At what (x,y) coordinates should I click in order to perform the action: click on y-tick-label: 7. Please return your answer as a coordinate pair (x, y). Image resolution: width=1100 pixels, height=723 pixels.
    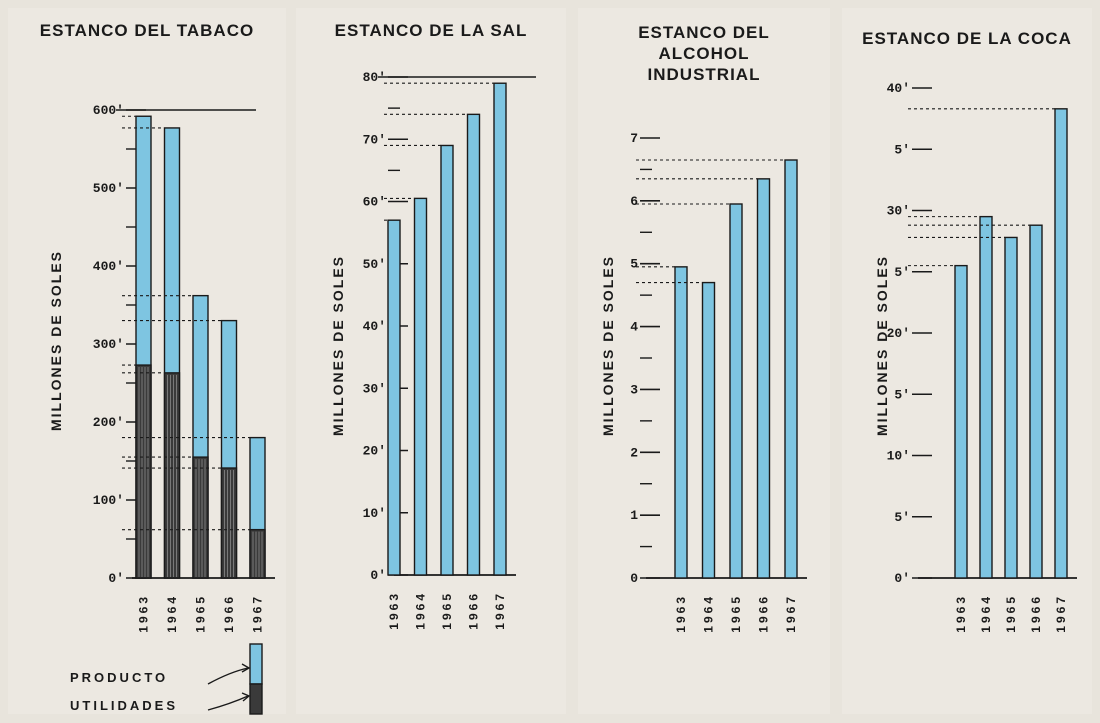
    Looking at the image, I should click on (634, 138).